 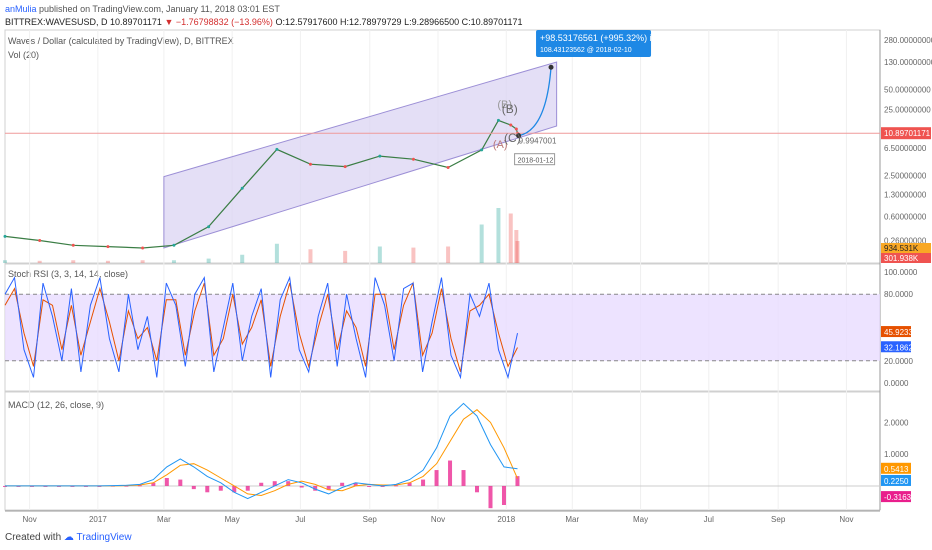 What do you see at coordinates (898, 294) in the screenshot?
I see `stoch-rsi-tick-label: 80.0000` at bounding box center [898, 294].